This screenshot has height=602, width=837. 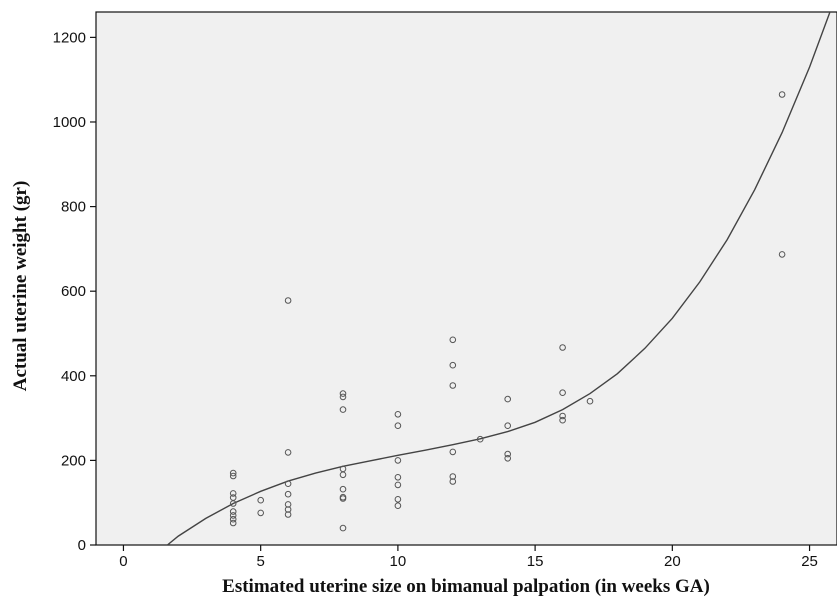 I want to click on y-tick-label: 1200, so click(x=69, y=37).